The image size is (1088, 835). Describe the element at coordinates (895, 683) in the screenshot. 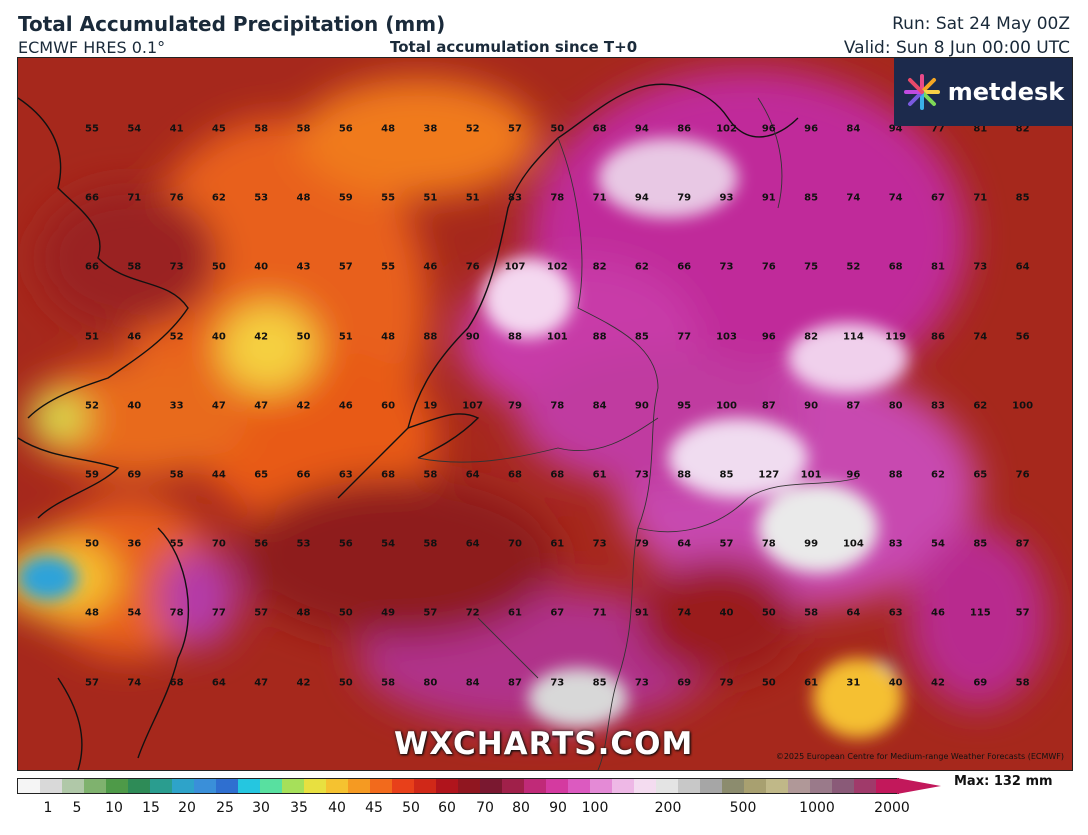

I see `grid-value: 40` at that location.